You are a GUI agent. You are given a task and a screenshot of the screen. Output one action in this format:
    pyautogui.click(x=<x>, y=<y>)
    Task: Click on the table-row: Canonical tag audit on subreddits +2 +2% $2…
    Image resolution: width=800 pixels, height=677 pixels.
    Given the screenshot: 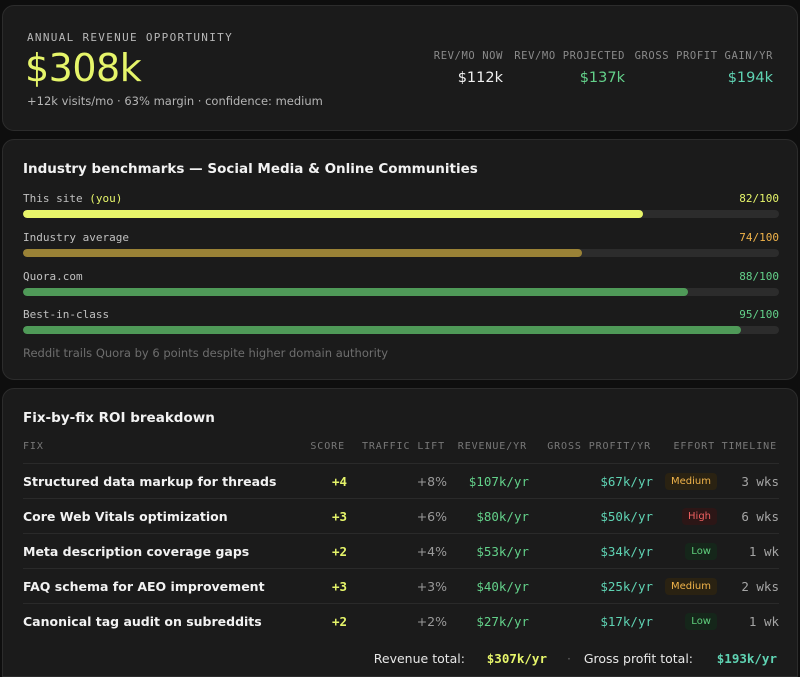 What is the action you would take?
    pyautogui.click(x=401, y=620)
    